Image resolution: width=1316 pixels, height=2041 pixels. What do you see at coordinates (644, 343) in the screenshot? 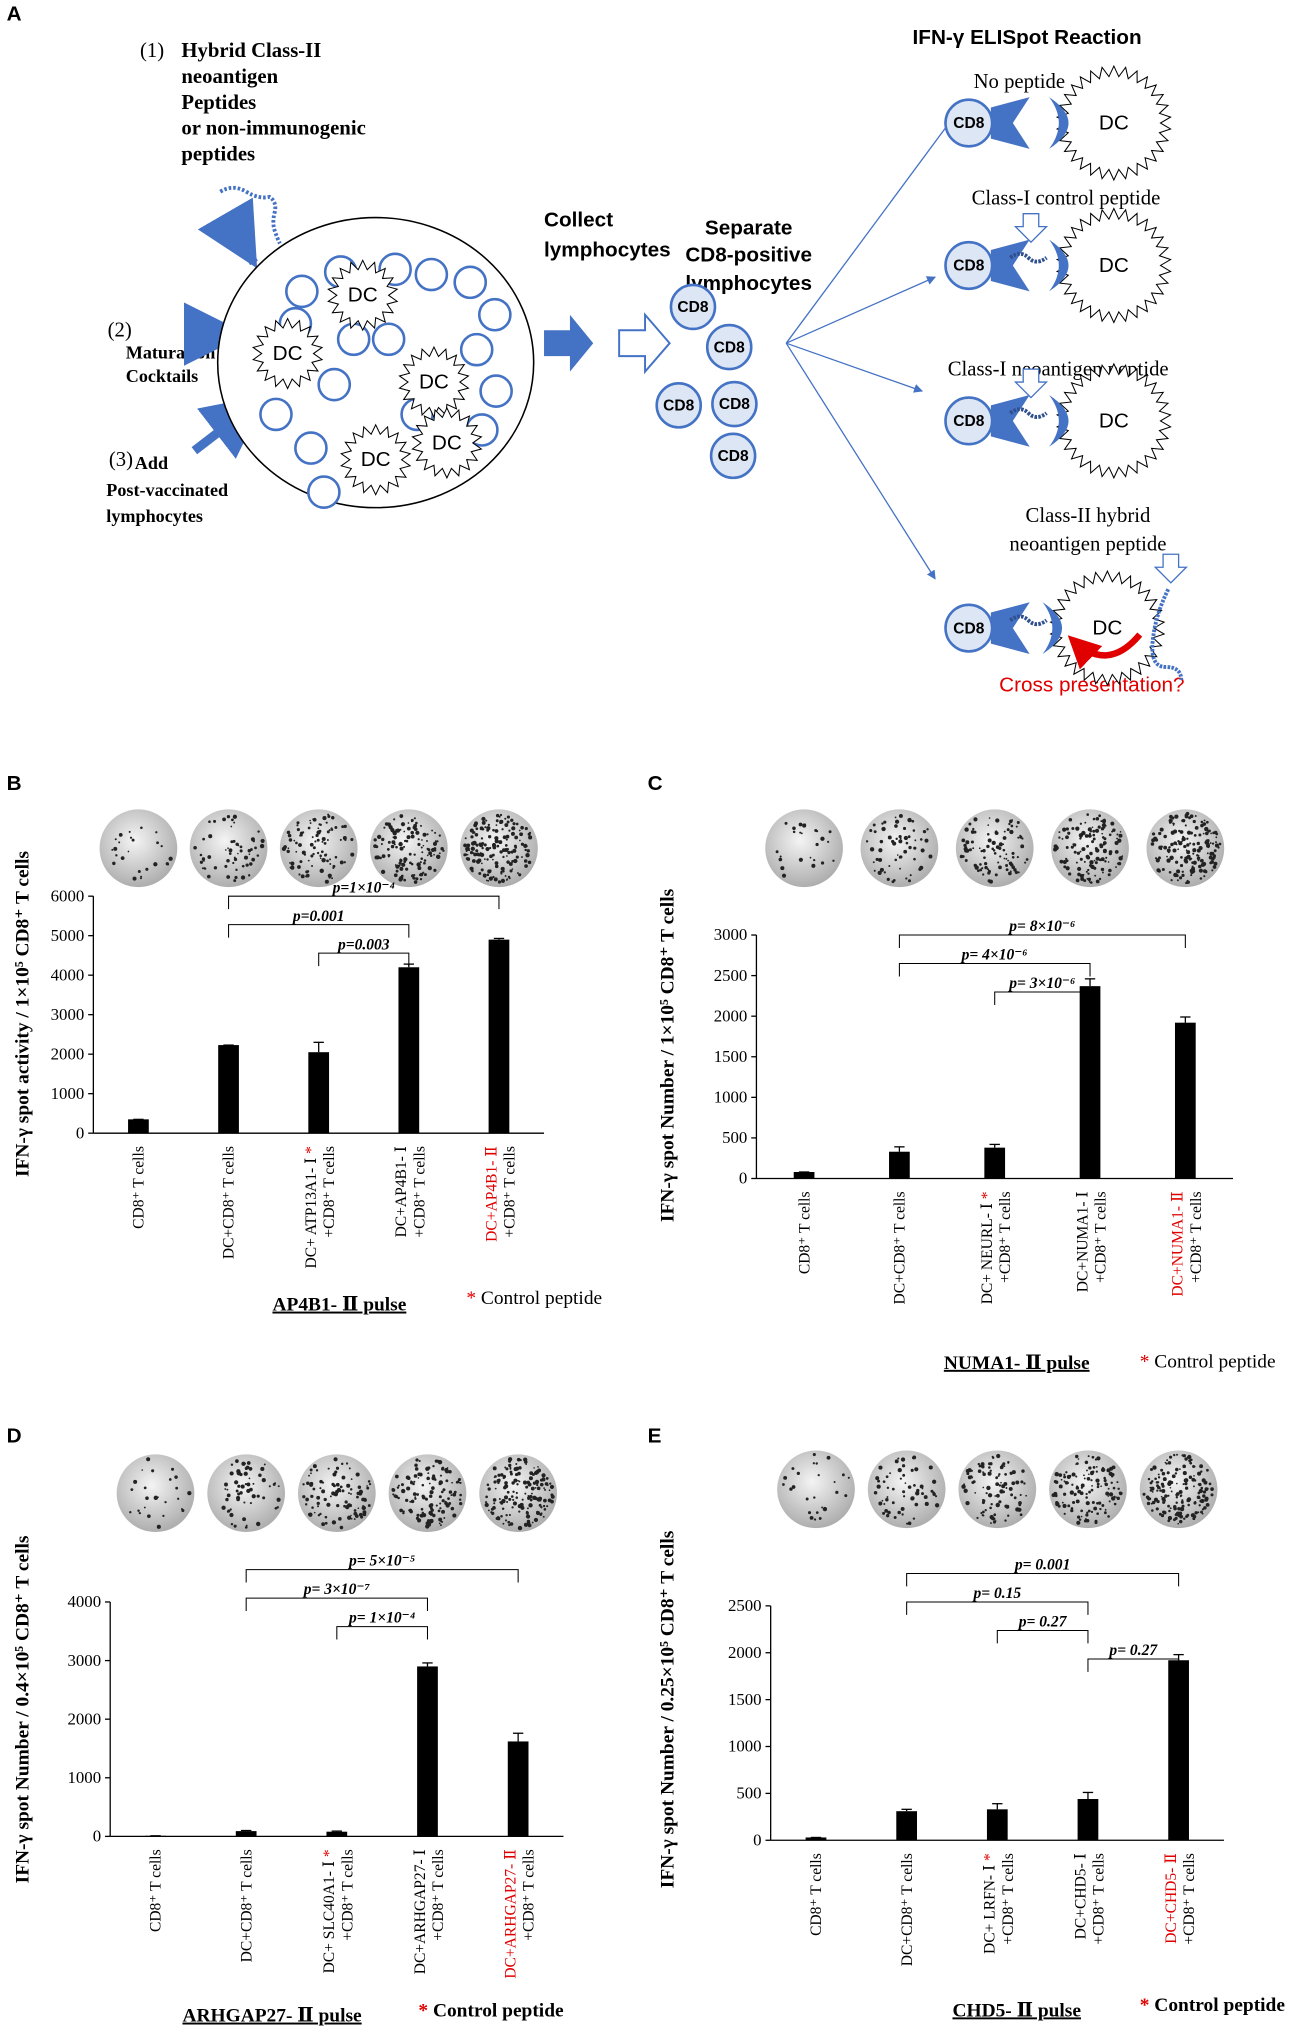
I see `arrow` at bounding box center [644, 343].